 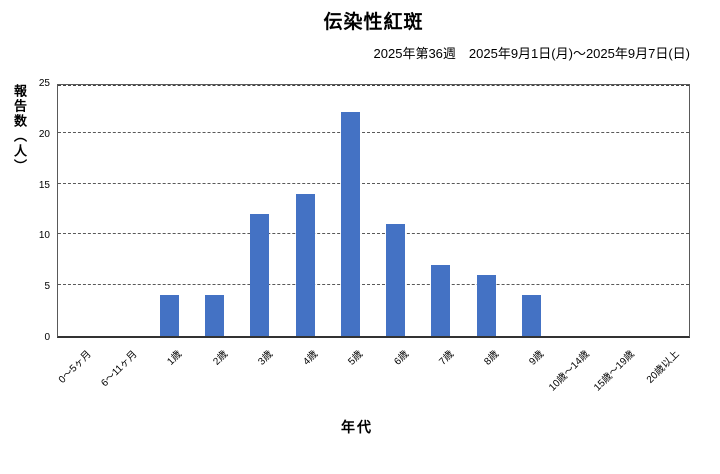 What do you see at coordinates (492, 358) in the screenshot?
I see `x-tick-label-8歳: 8歳` at bounding box center [492, 358].